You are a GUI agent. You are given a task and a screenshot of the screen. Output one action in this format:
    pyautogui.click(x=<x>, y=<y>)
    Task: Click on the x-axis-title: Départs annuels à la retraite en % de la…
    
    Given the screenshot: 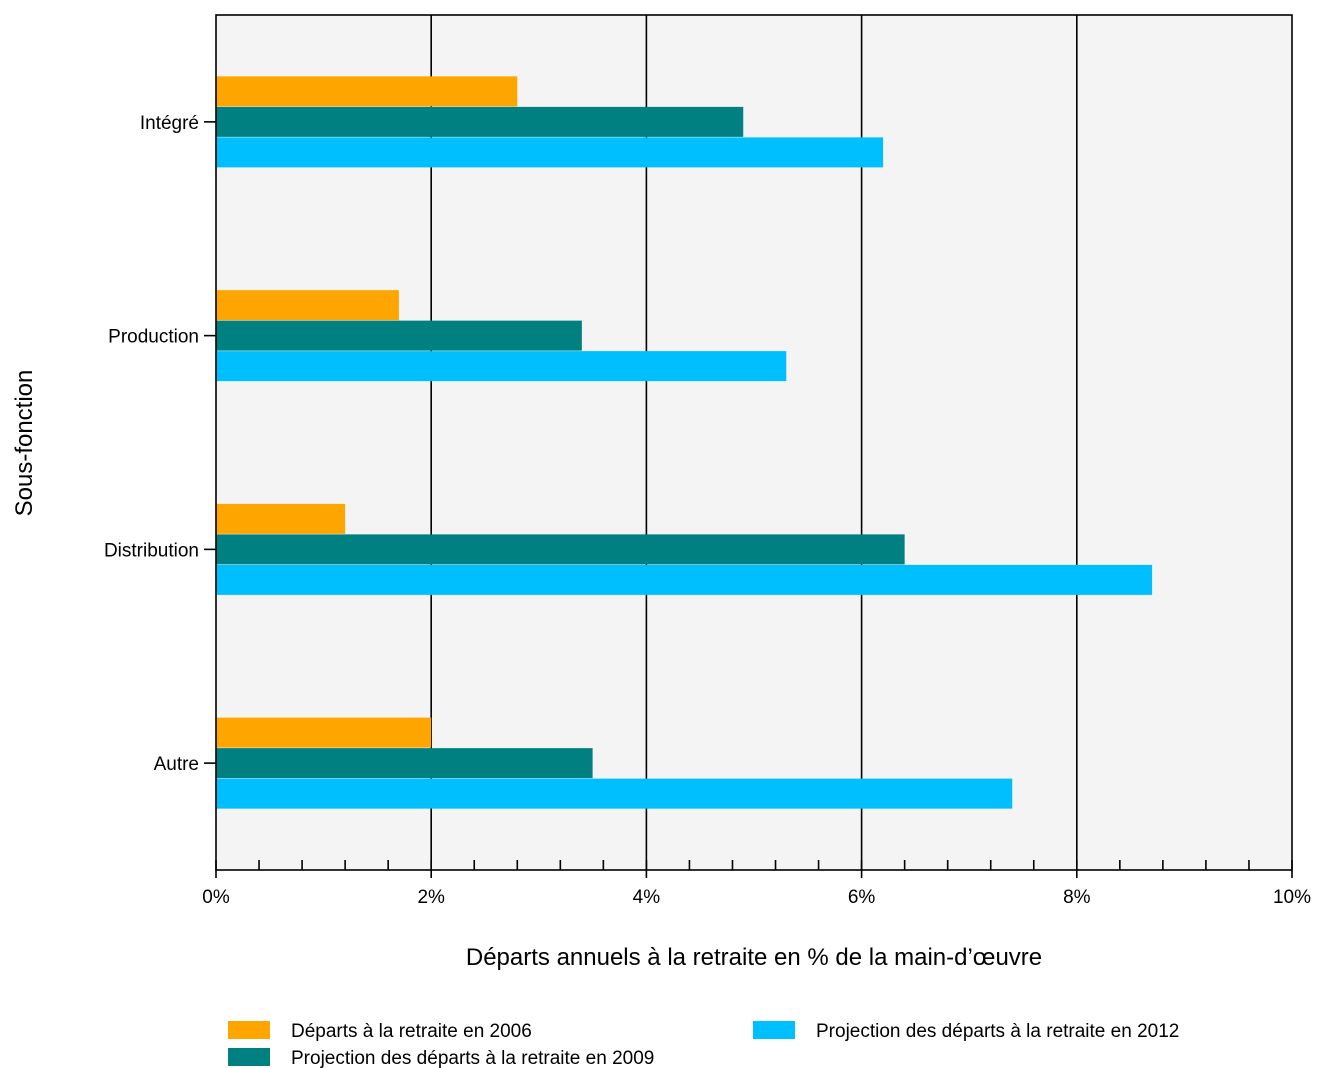 What is the action you would take?
    pyautogui.click(x=754, y=957)
    